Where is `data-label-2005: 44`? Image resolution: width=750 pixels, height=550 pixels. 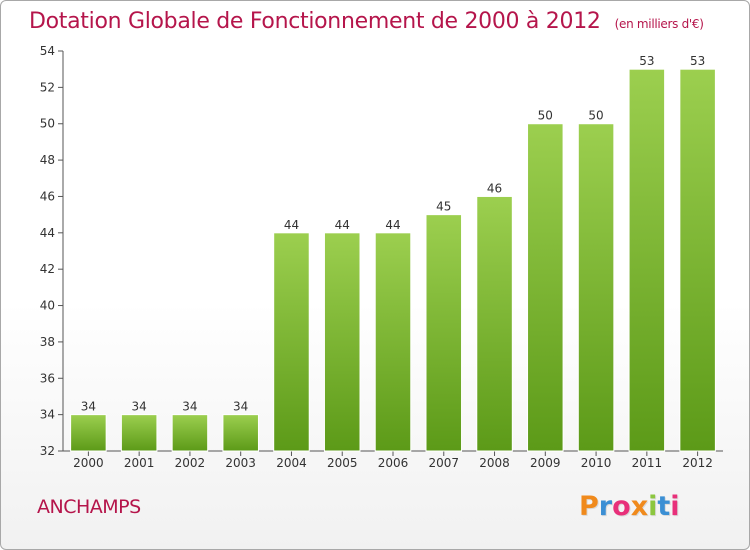
data-label-2005: 44 is located at coordinates (342, 225).